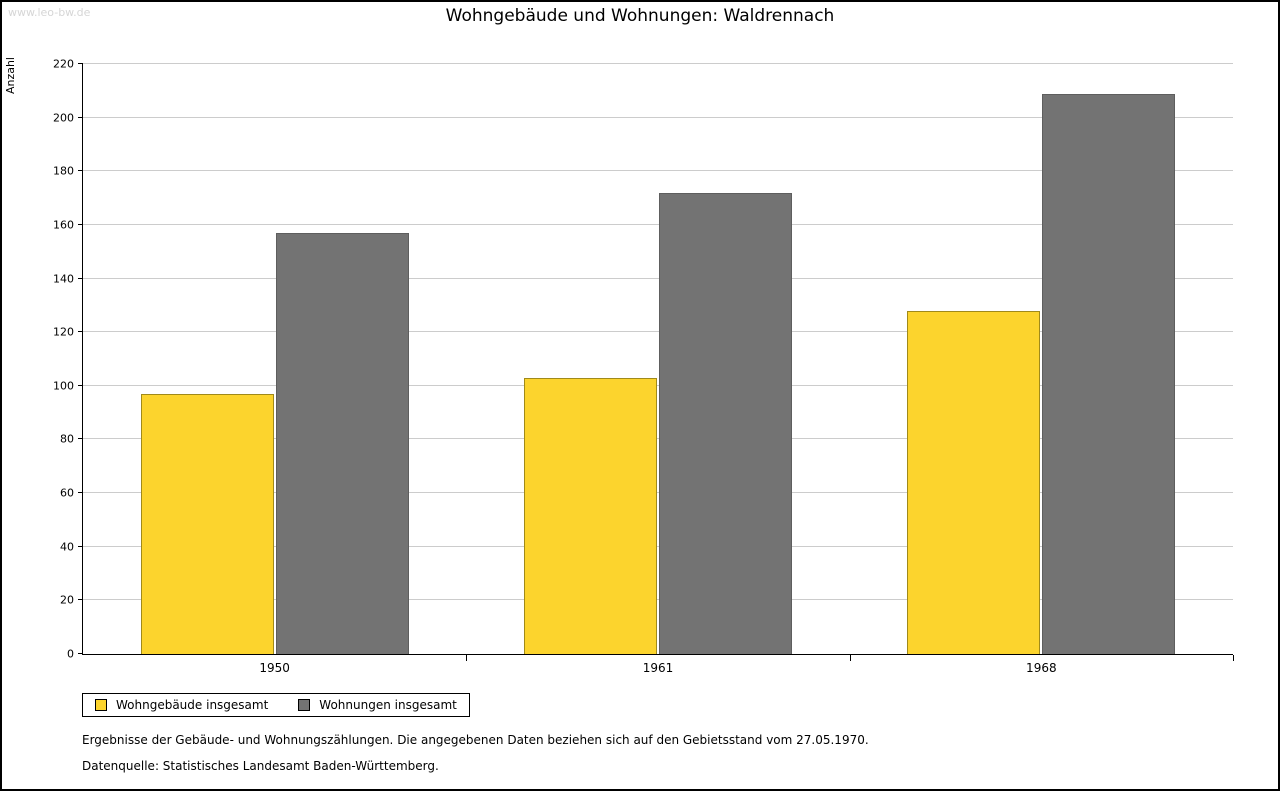 The image size is (1280, 791). Describe the element at coordinates (342, 443) in the screenshot. I see `bar-wohnungen-1950` at that location.